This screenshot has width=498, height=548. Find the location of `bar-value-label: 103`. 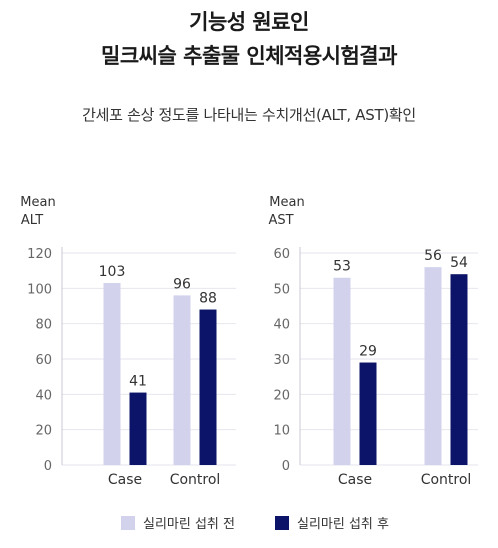

bar-value-label: 103 is located at coordinates (112, 272).